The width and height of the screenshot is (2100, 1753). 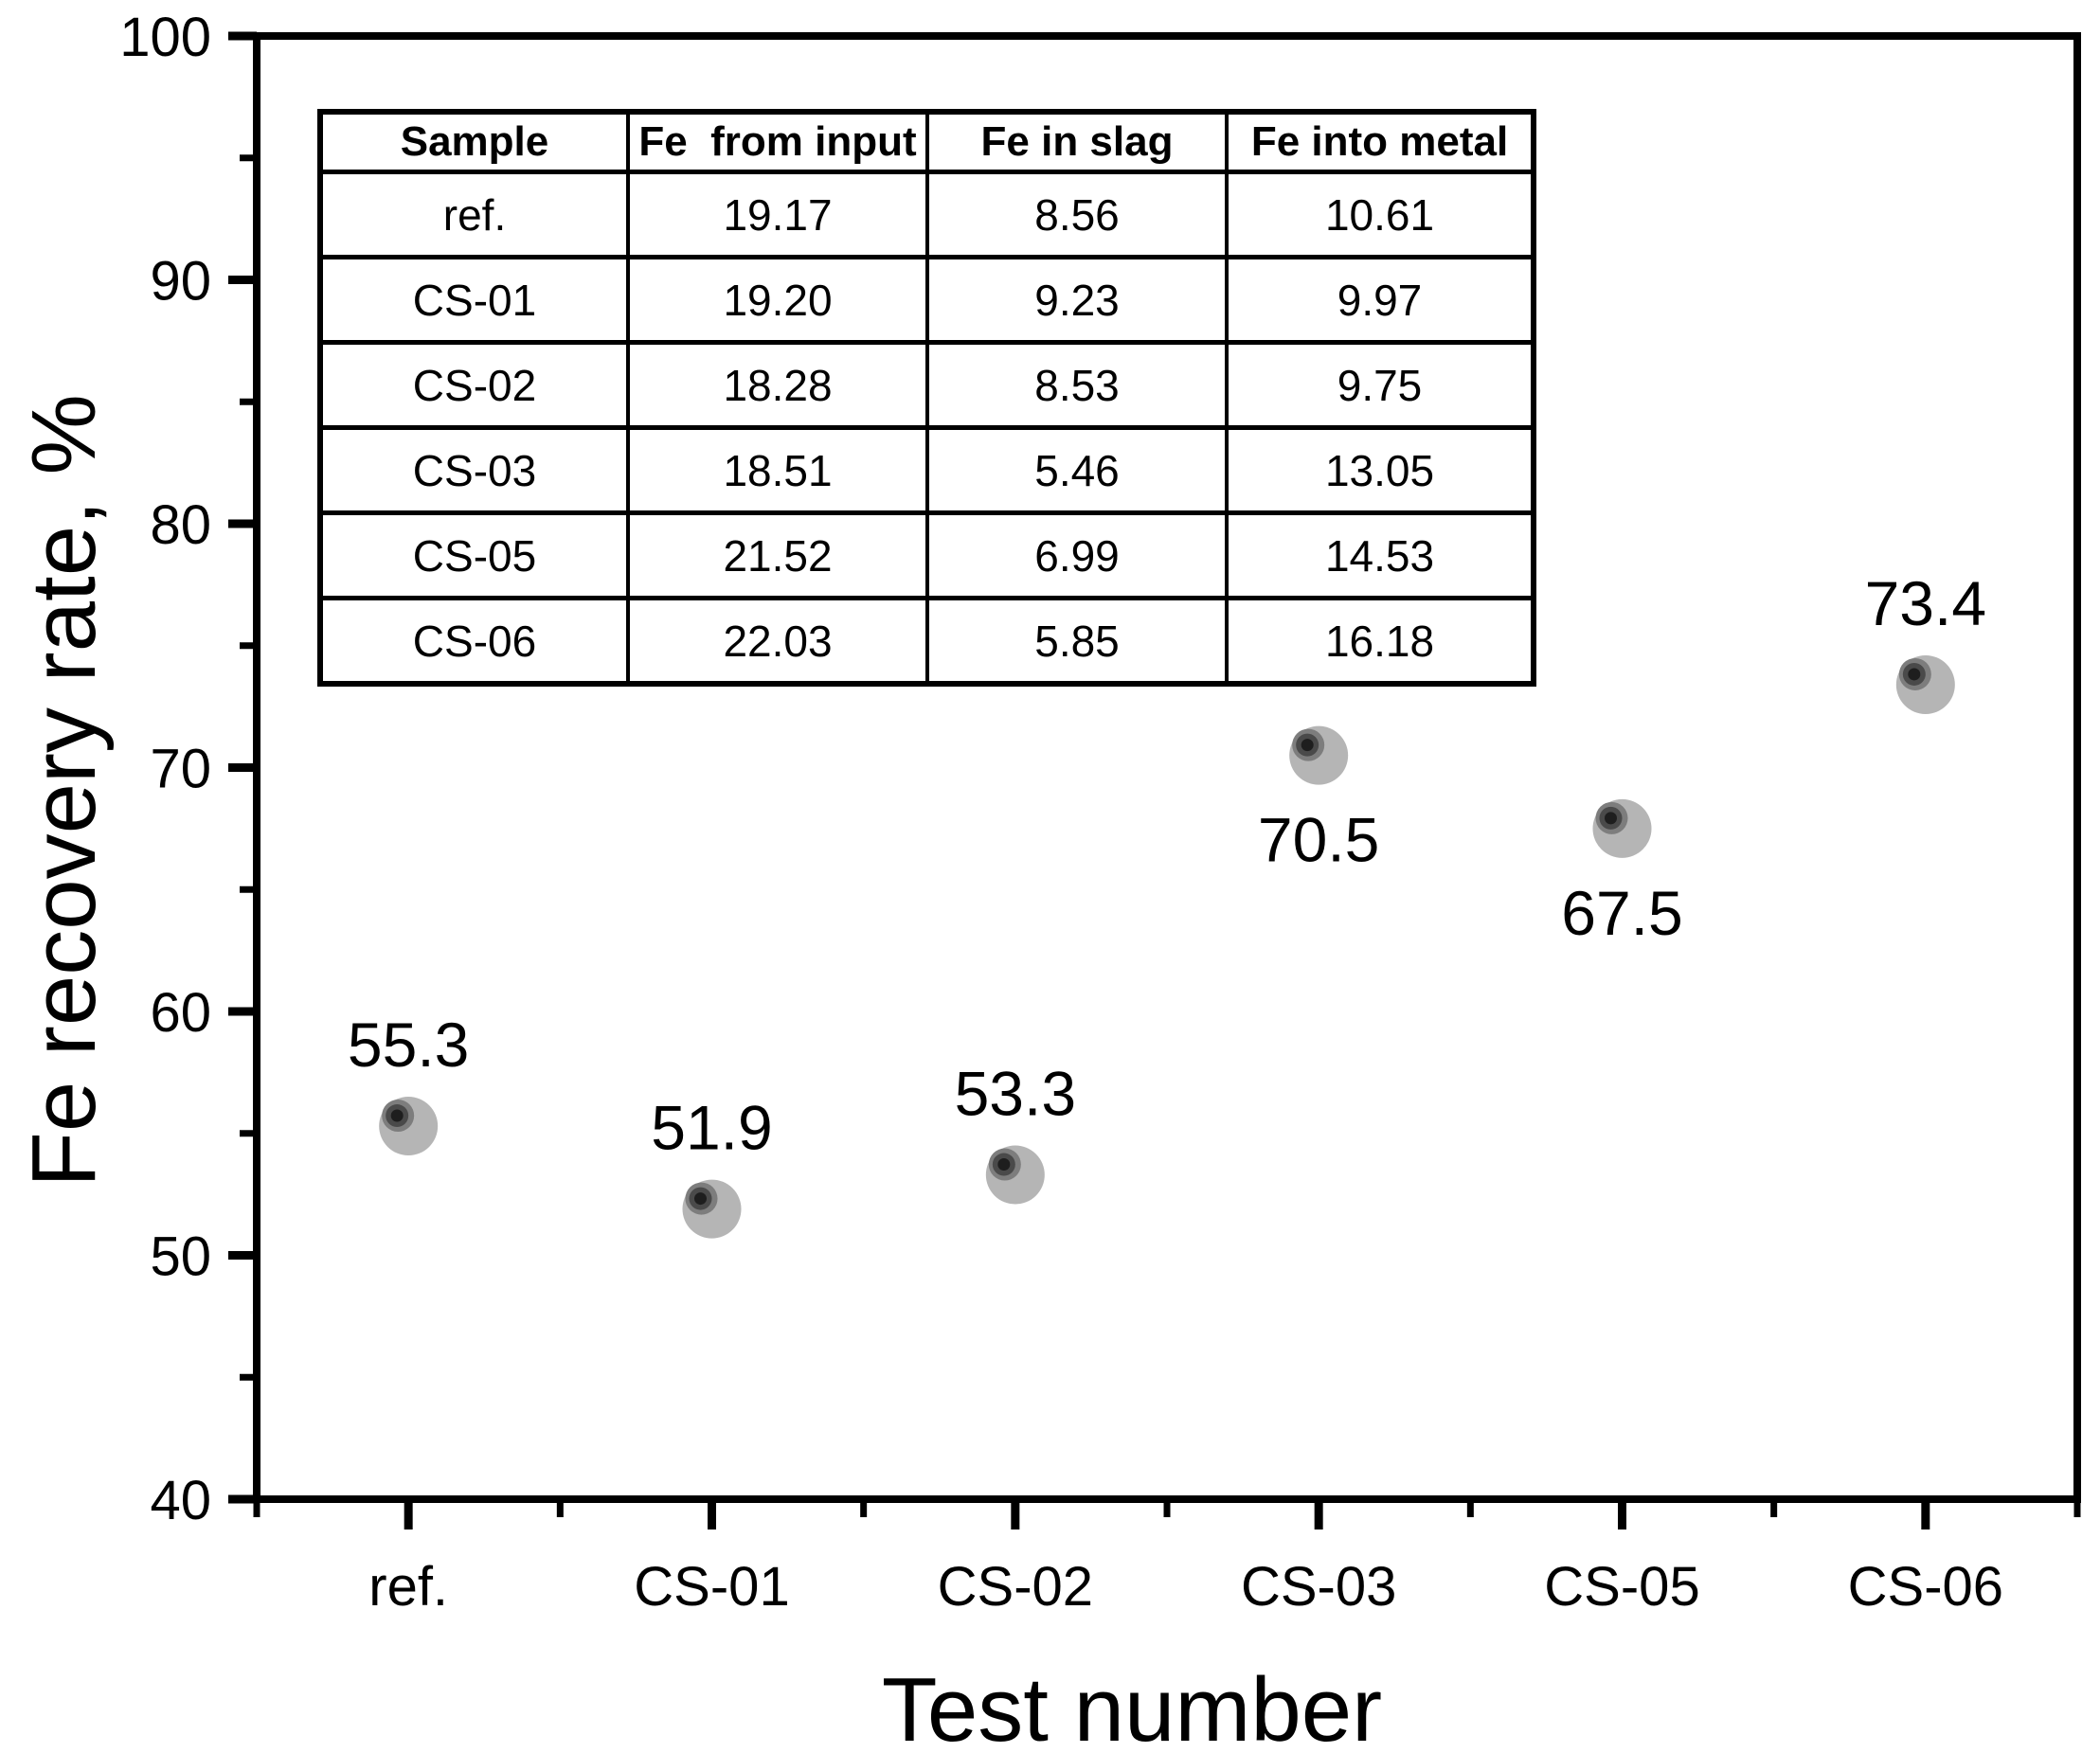 I want to click on inset-table-cell: 14.53, so click(x=1380, y=555).